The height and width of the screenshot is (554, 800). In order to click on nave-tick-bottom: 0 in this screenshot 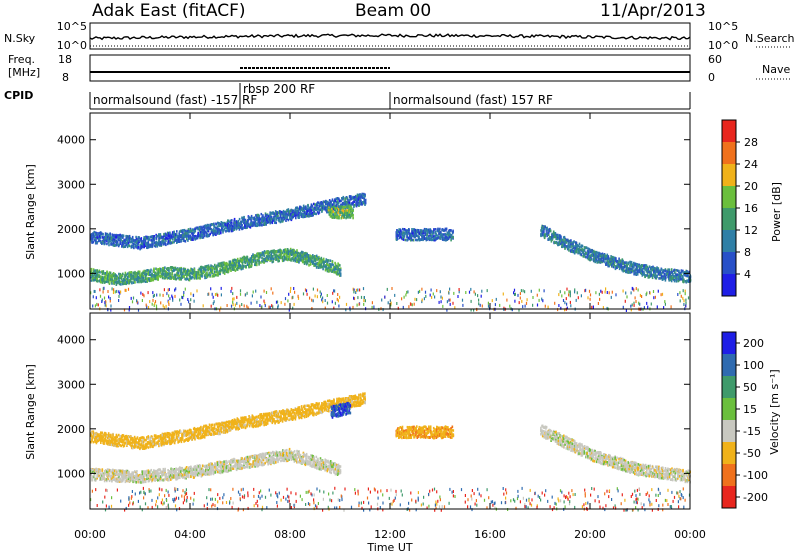, I will do `click(711, 77)`.